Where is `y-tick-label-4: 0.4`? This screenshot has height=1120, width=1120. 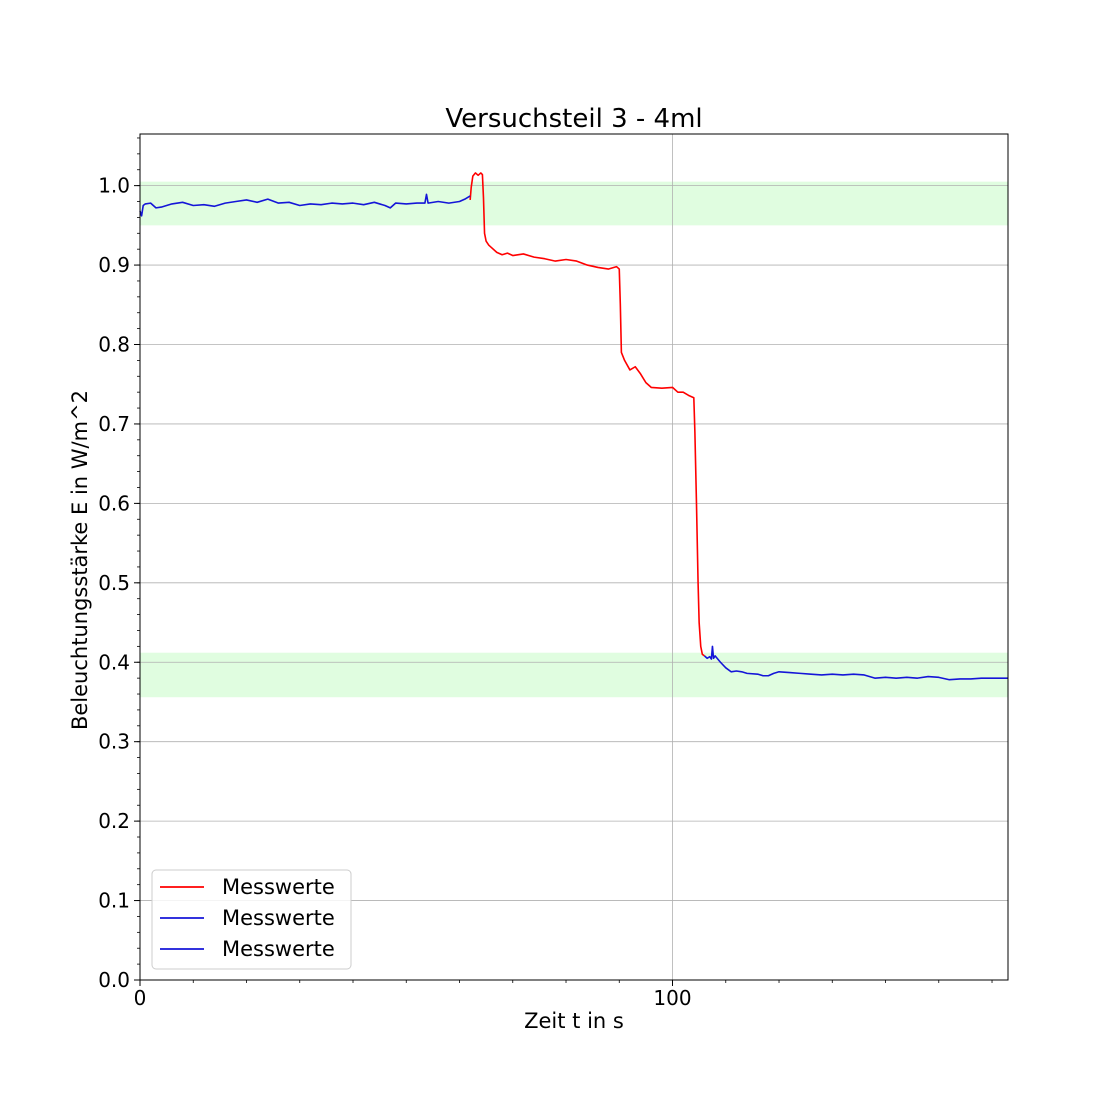 y-tick-label-4: 0.4 is located at coordinates (114, 662).